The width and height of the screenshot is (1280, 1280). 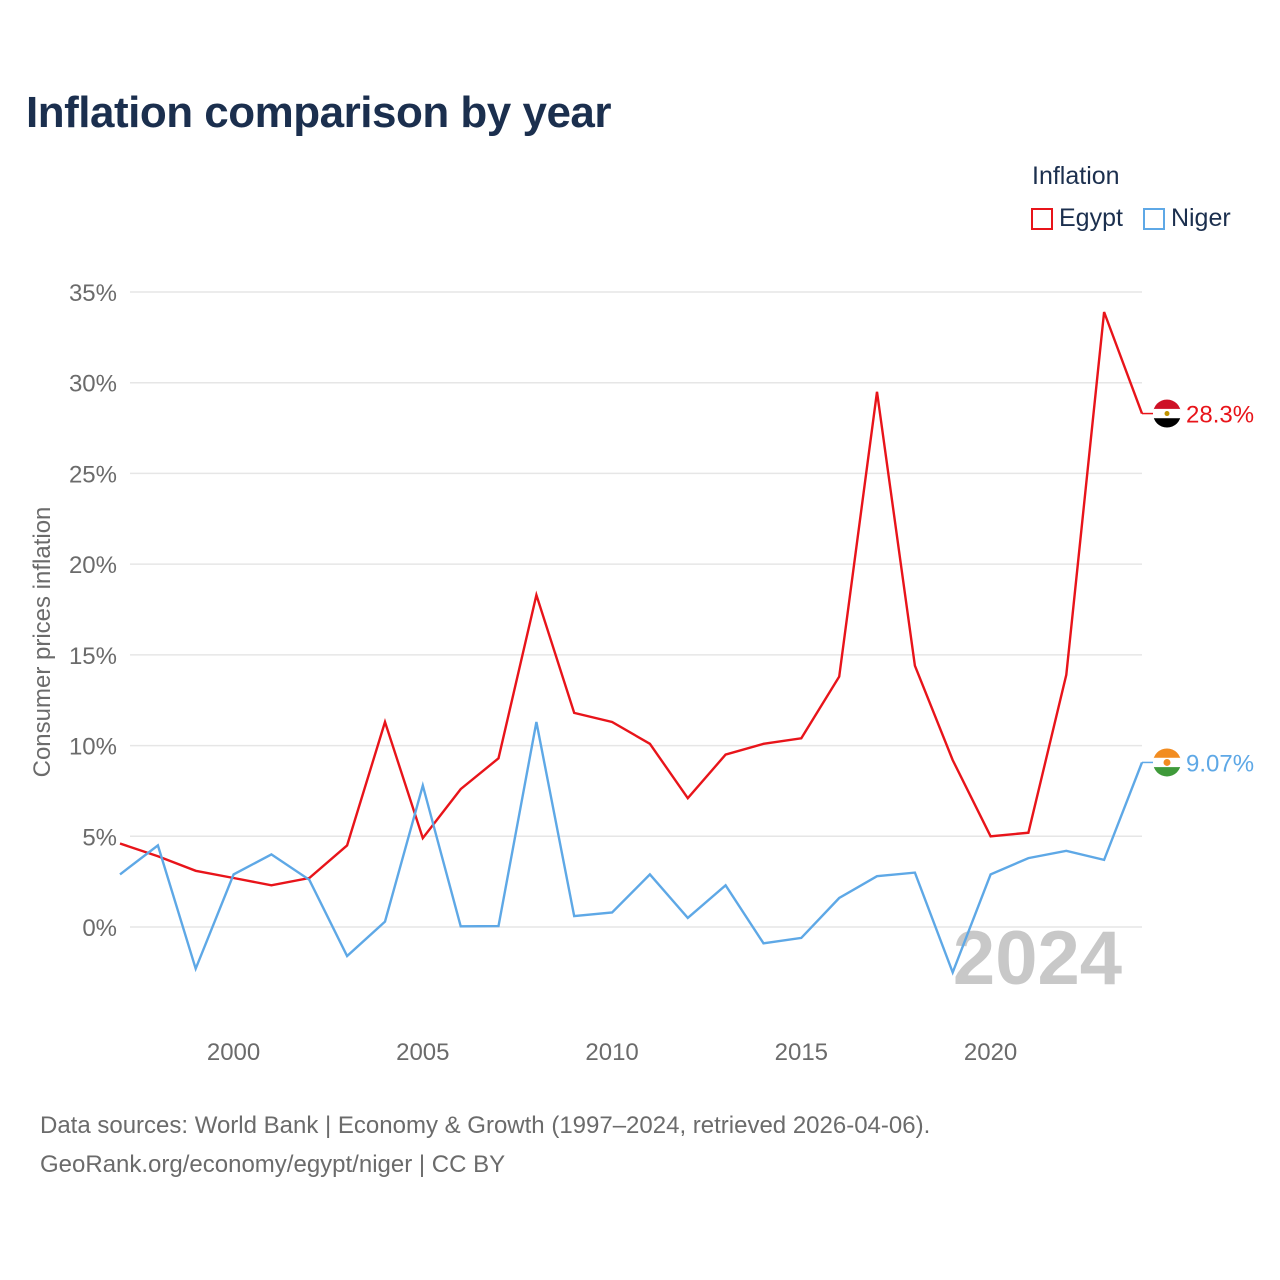 I want to click on end-markers: 28.3% 9.07%, so click(x=1198, y=588).